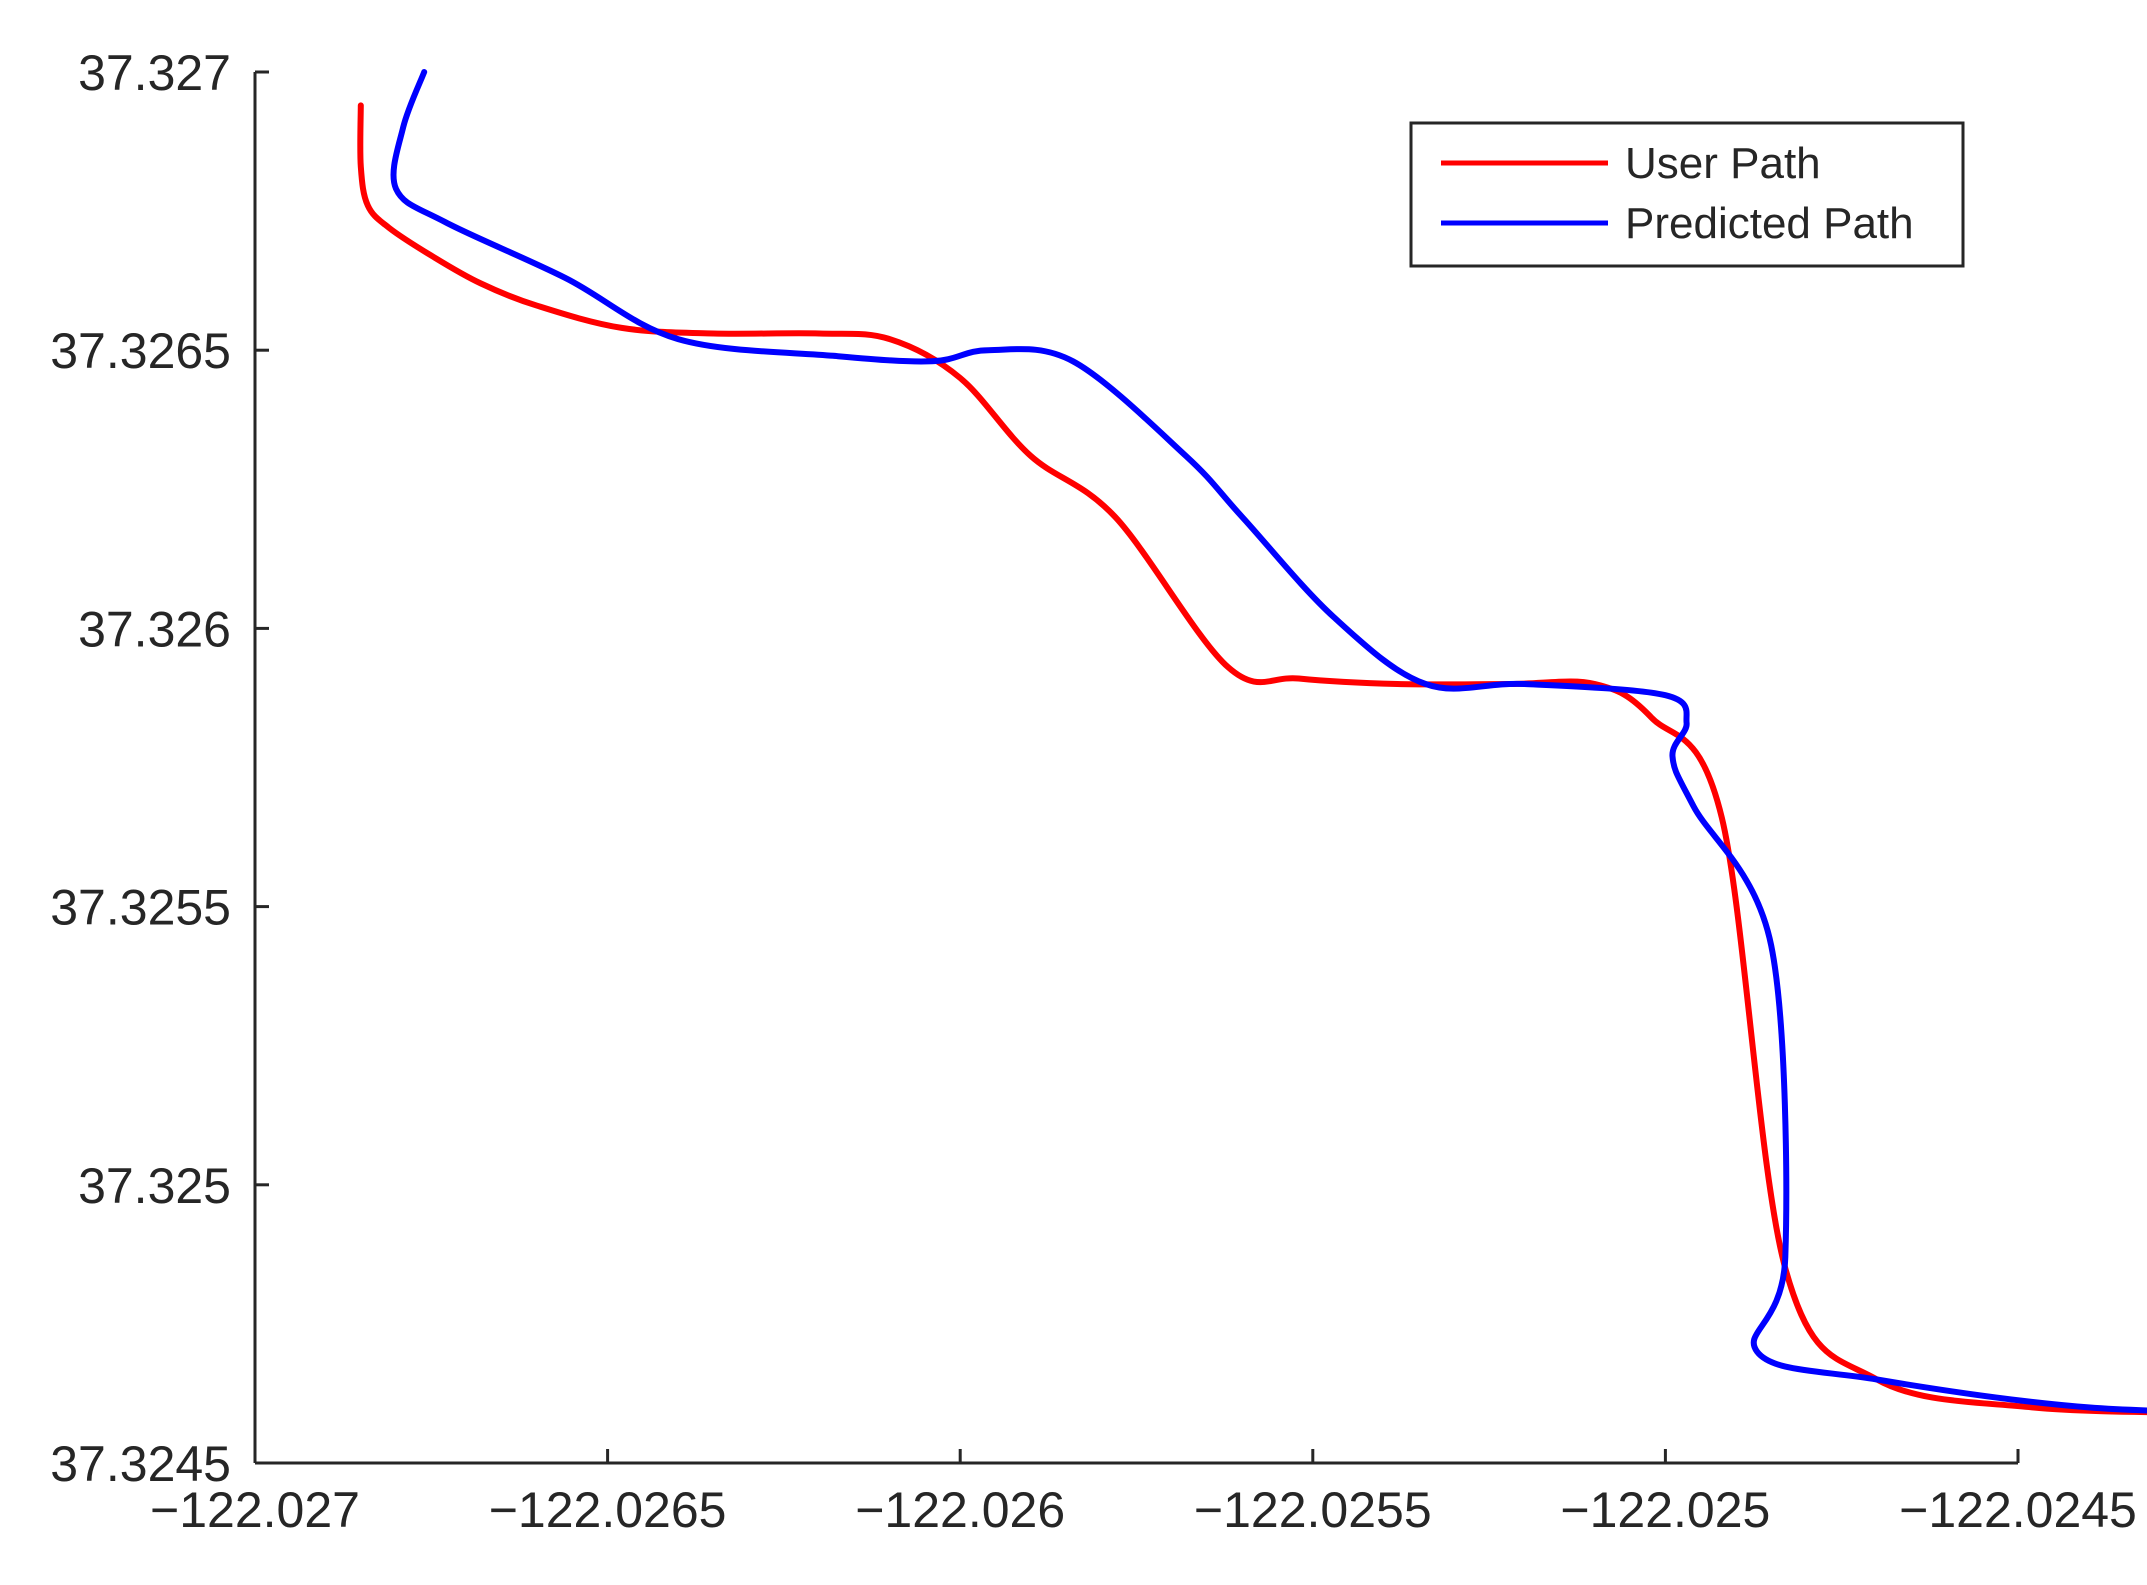 This screenshot has height=1585, width=2147. I want to click on y-tick-label: 37.3255, so click(140, 908).